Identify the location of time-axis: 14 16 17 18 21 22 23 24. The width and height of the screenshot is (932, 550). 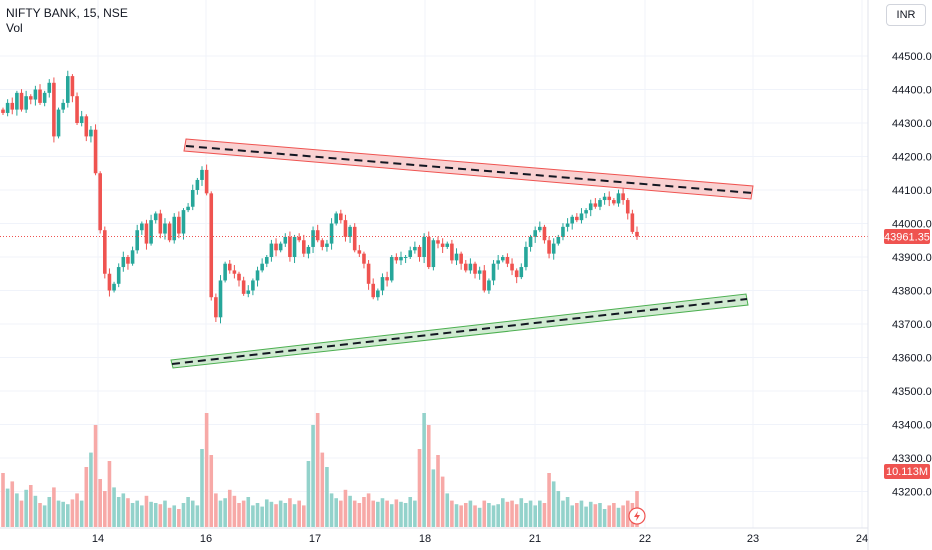
(434, 536).